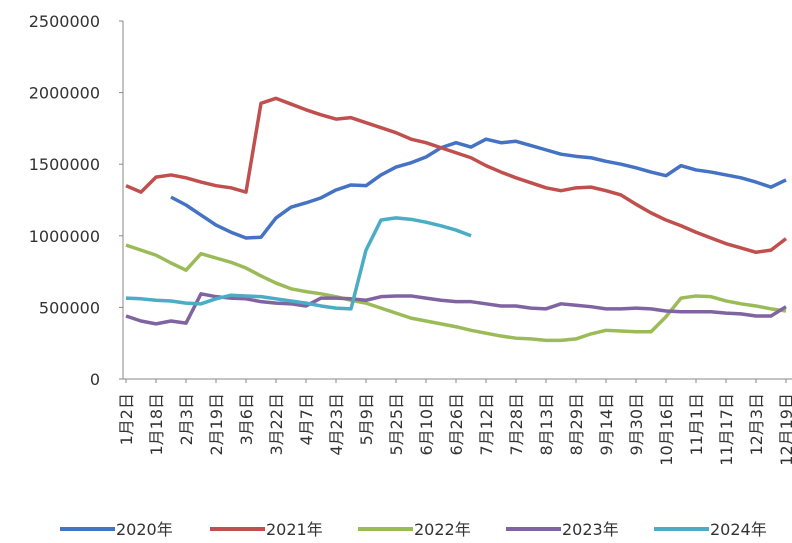 The image size is (792, 543). Describe the element at coordinates (64, 93) in the screenshot. I see `y-tick-label: 2000000` at that location.